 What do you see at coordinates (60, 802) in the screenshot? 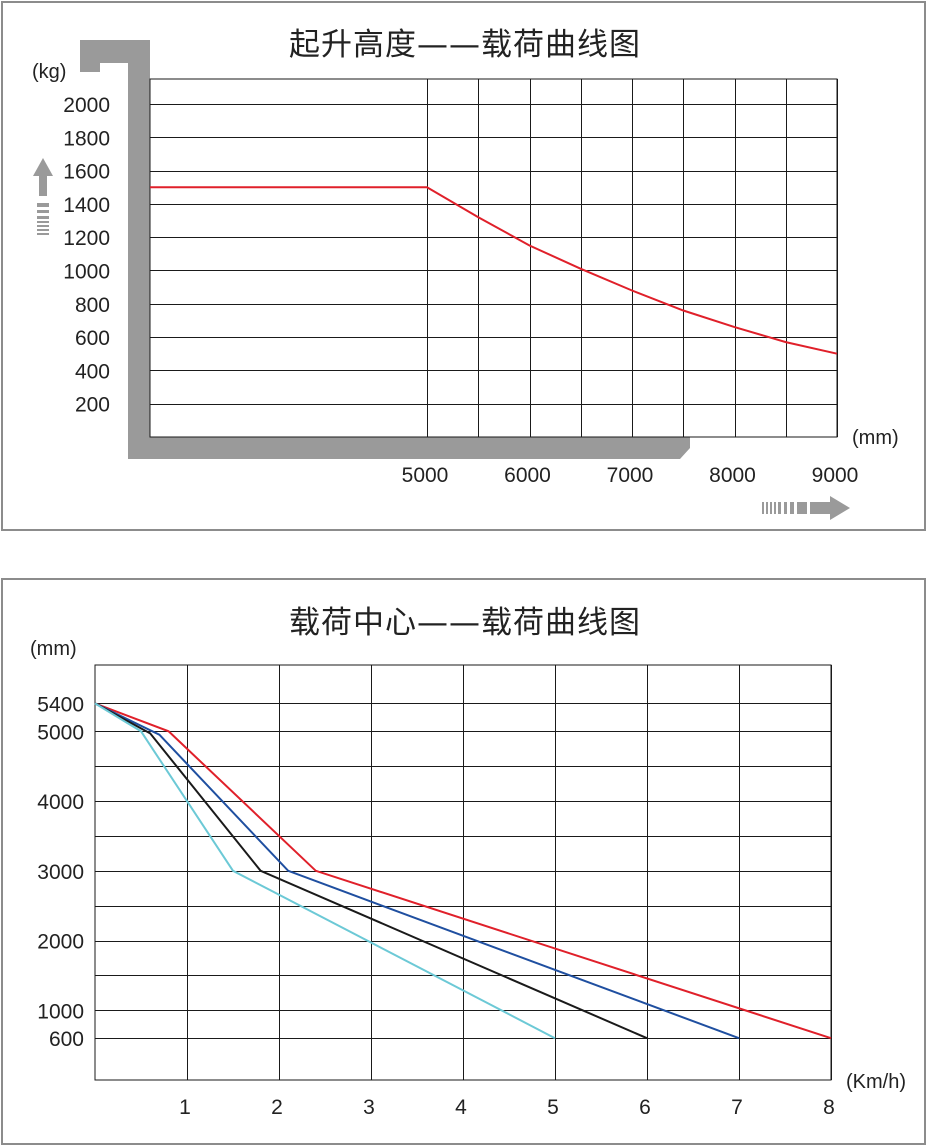
I see `y-tick-label: 4000` at bounding box center [60, 802].